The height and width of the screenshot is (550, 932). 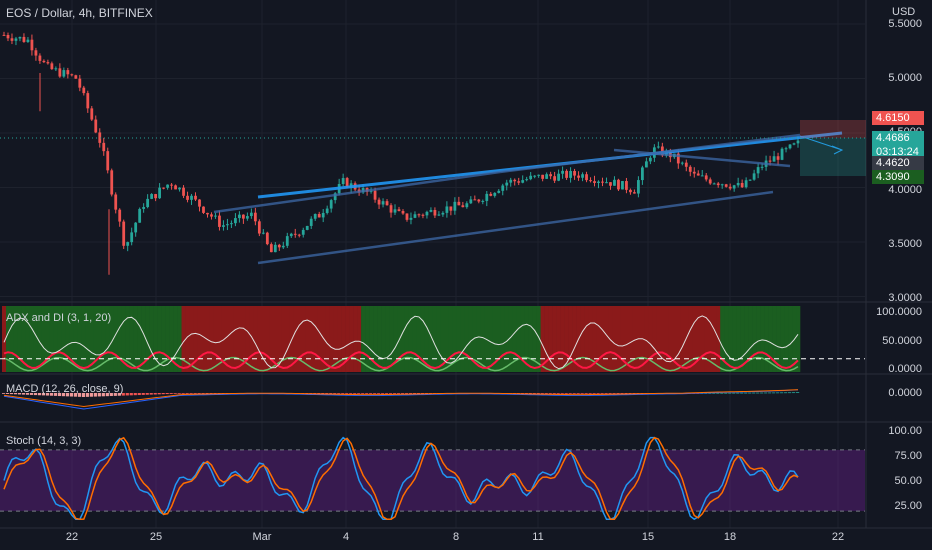 What do you see at coordinates (432, 478) in the screenshot?
I see `stoch-pane` at bounding box center [432, 478].